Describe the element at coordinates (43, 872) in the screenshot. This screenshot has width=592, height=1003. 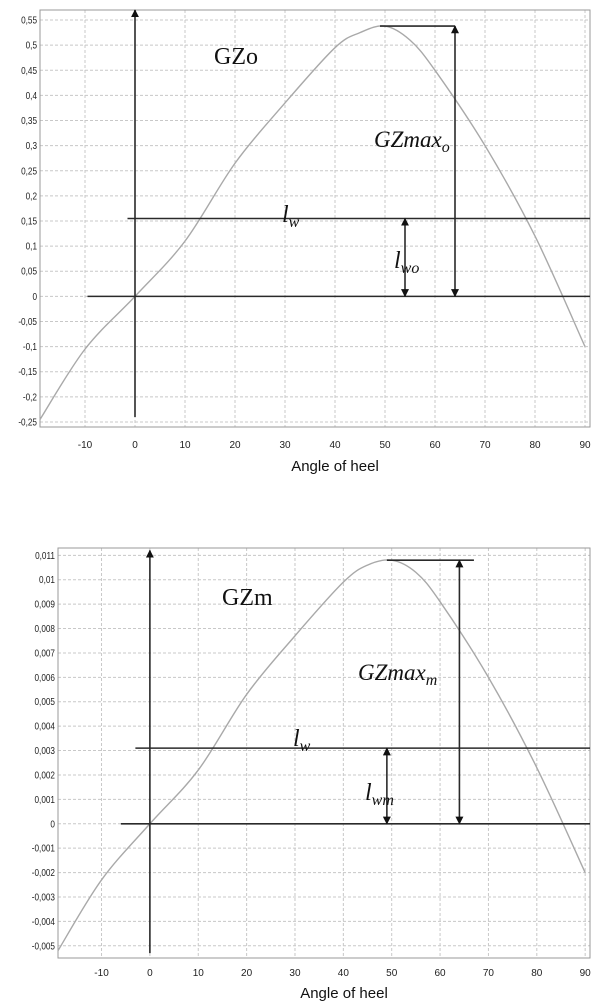
I see `y-tick-label: -0,002` at that location.